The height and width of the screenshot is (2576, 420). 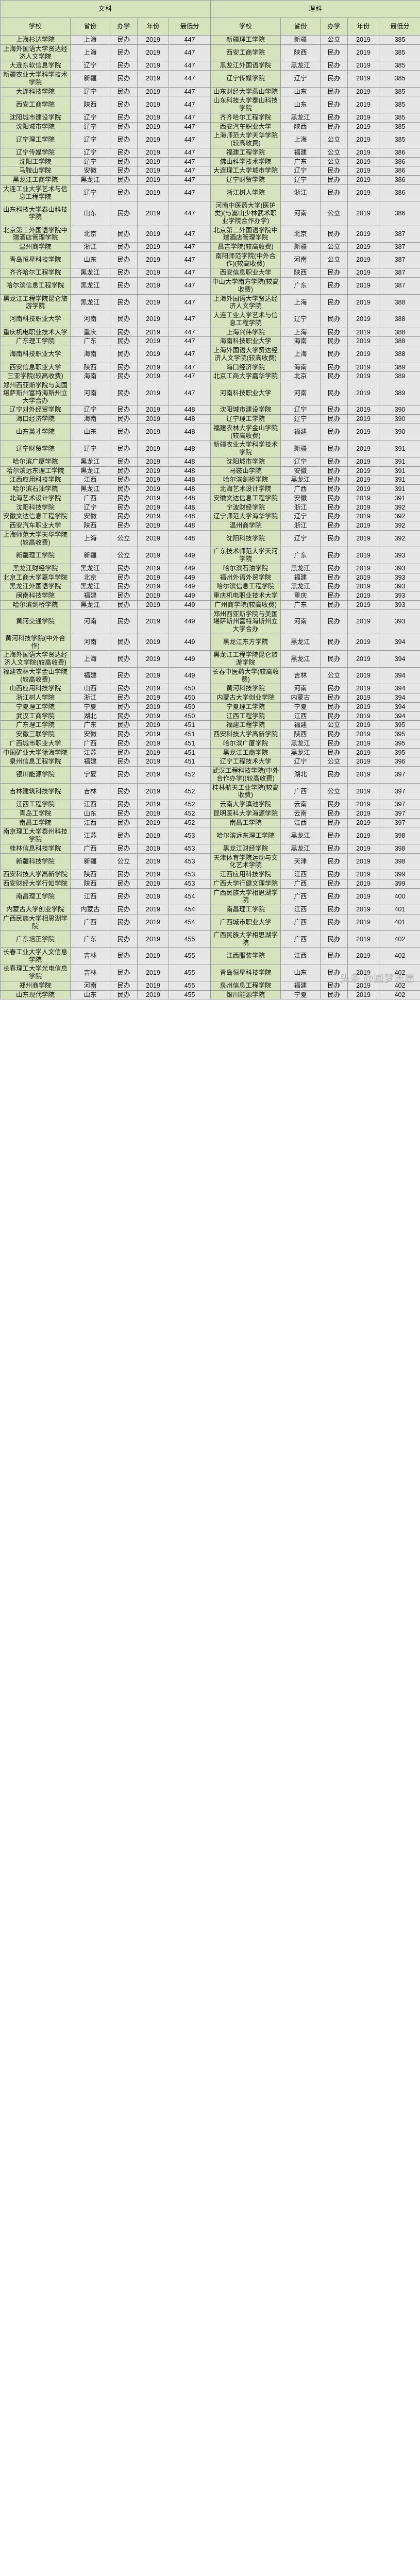 What do you see at coordinates (210, 461) in the screenshot?
I see `table-row: 哈尔滨广厦学院 黑龙江 民办 2019 448 沈阳城市学院 辽宁 民办 2019 391` at bounding box center [210, 461].